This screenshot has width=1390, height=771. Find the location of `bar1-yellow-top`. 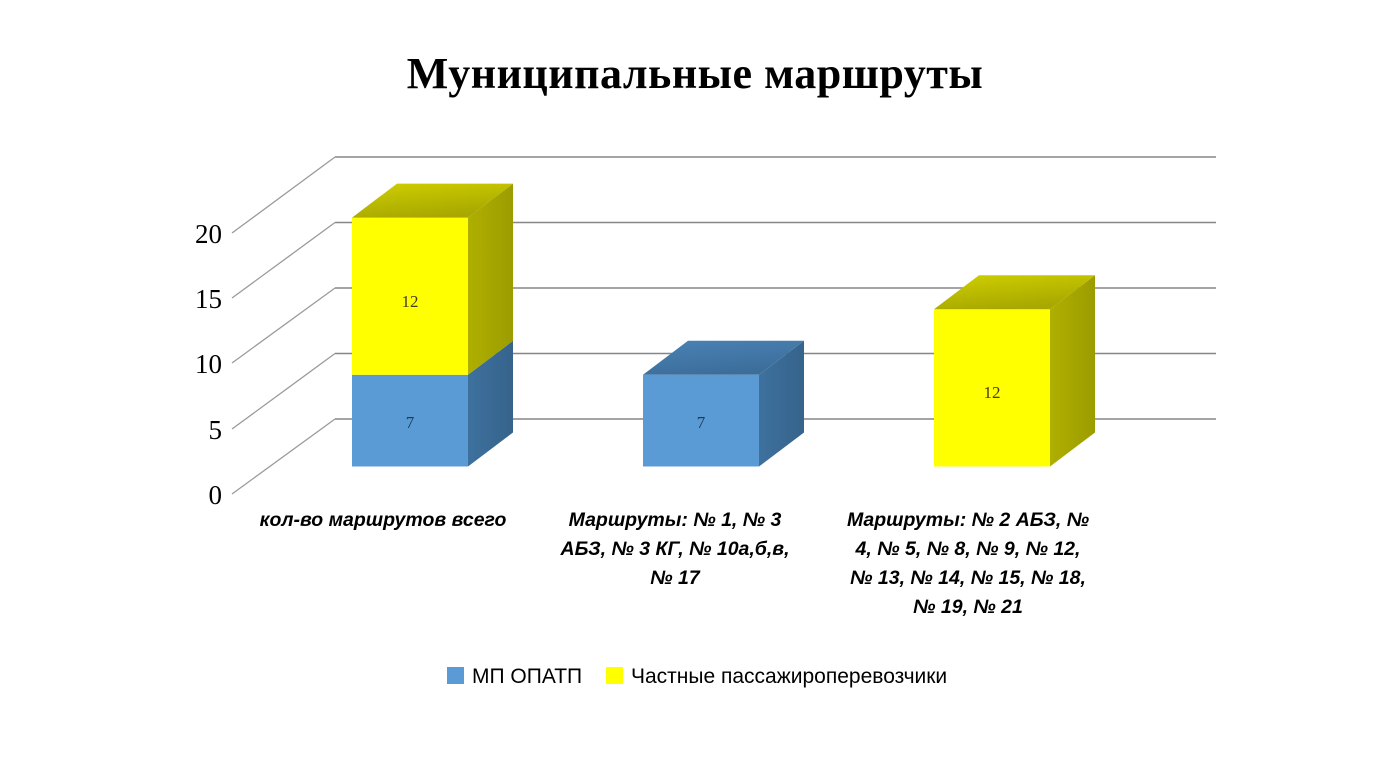

bar1-yellow-top is located at coordinates (432, 200).